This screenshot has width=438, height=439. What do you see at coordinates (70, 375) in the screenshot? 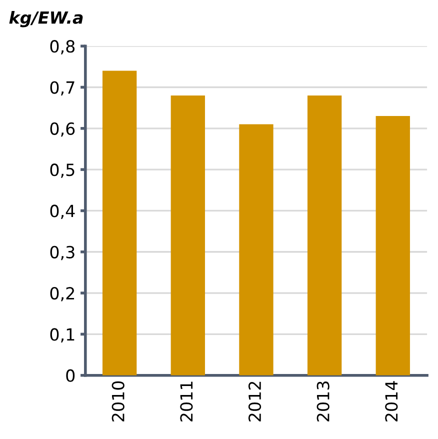
I see `y-tick-label: 0` at bounding box center [70, 375].